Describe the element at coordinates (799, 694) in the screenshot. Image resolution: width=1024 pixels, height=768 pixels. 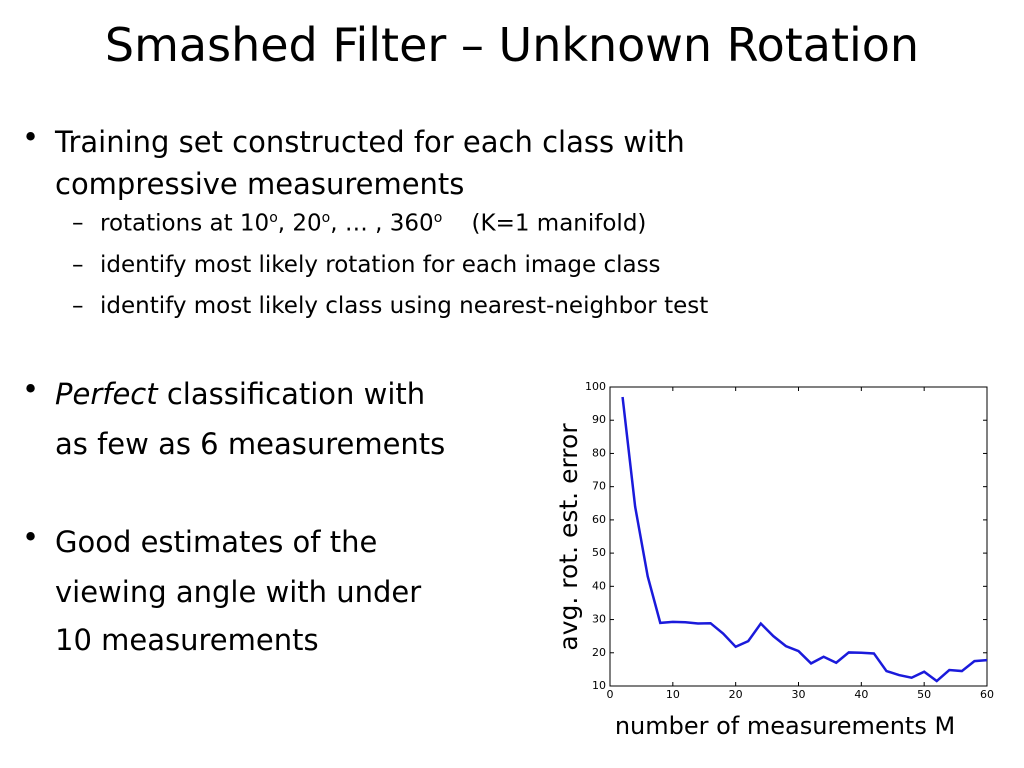
I see `x-tick-label: 30` at that location.